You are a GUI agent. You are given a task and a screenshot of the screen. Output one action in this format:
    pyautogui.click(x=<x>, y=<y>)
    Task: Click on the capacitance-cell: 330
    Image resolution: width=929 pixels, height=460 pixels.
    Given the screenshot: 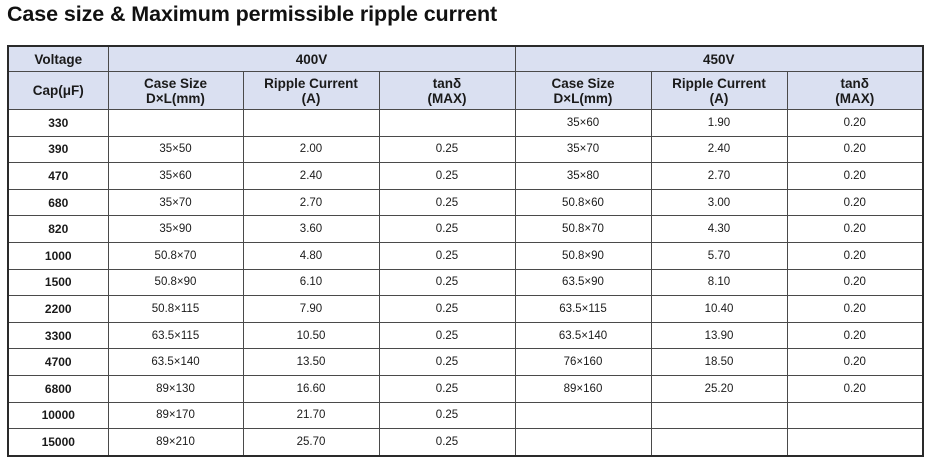 What is the action you would take?
    pyautogui.click(x=58, y=123)
    